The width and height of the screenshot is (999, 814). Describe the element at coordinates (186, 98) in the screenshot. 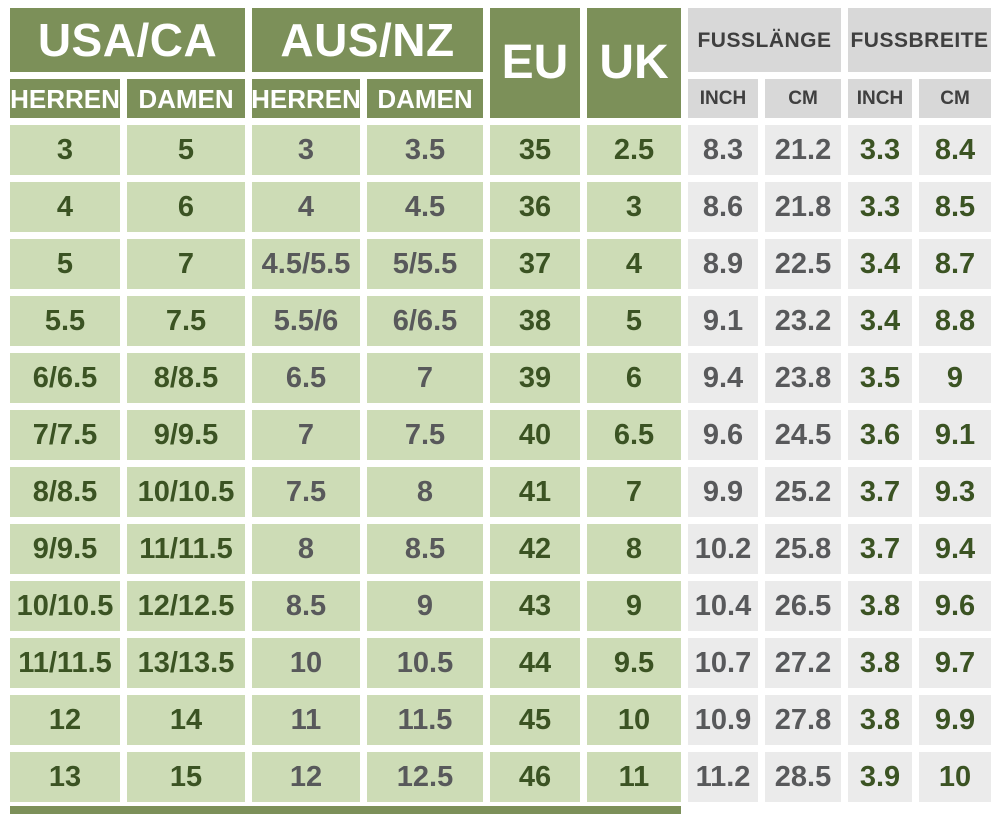

I see `subheader-usa-damen: DAMEN` at that location.